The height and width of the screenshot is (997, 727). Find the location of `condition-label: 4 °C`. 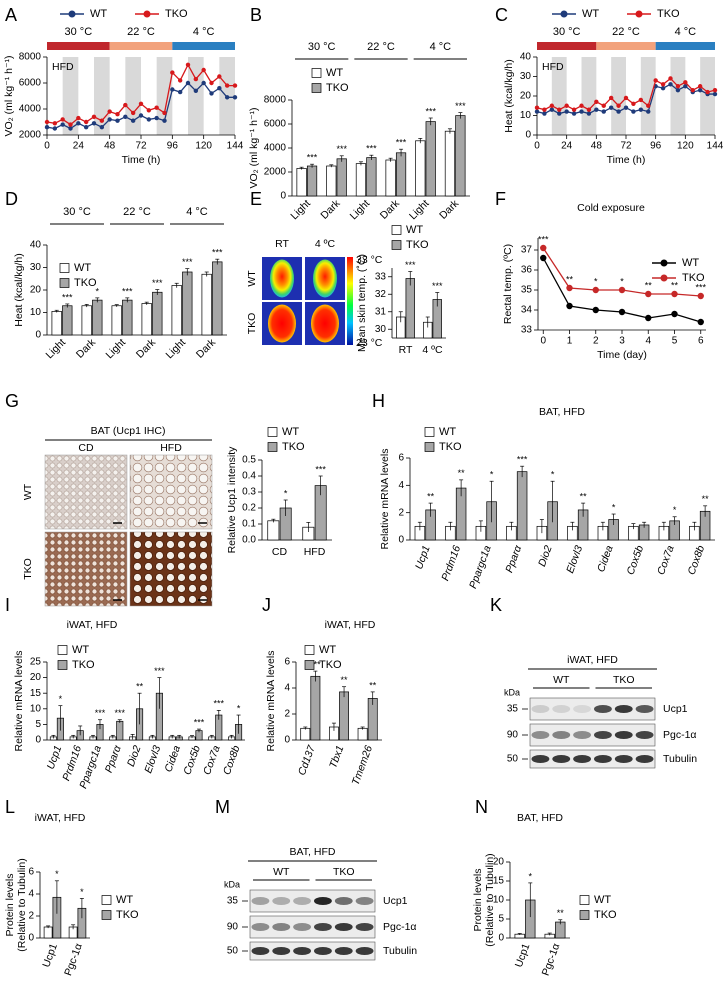

condition-label: 4 °C is located at coordinates (204, 32).